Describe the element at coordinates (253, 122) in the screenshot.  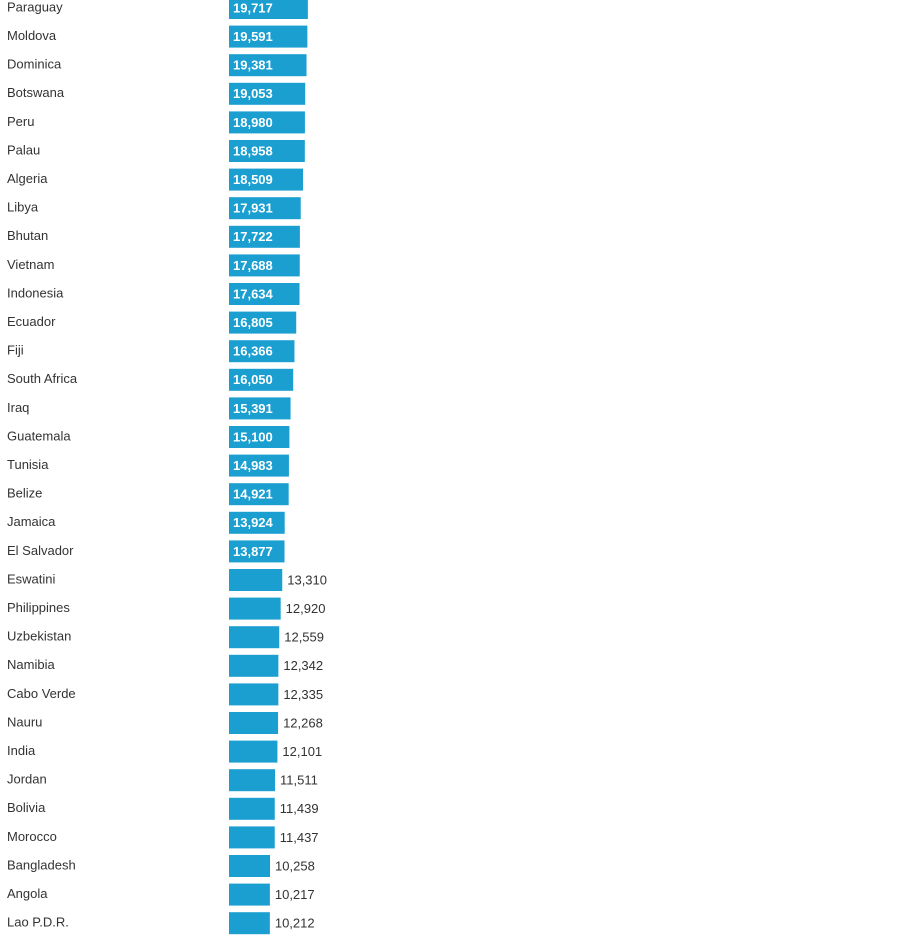
I see `value-label: 18,980` at that location.